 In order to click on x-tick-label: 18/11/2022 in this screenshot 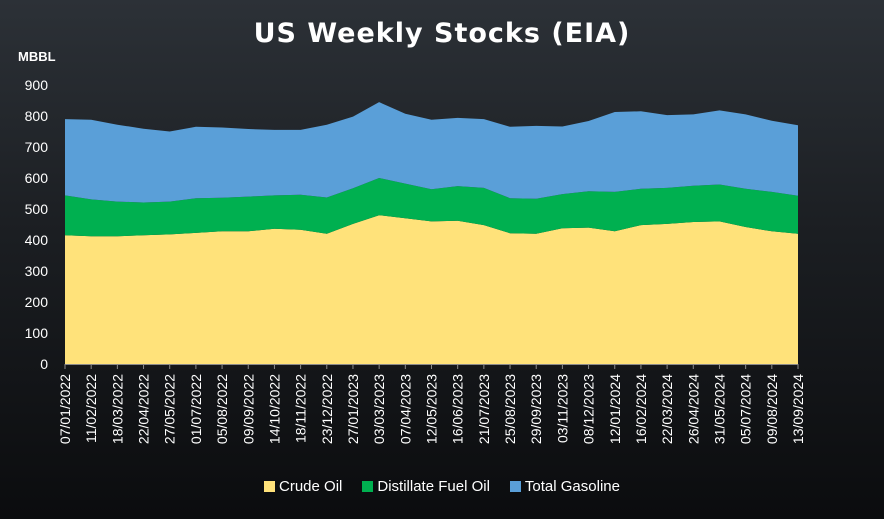, I will do `click(301, 408)`.